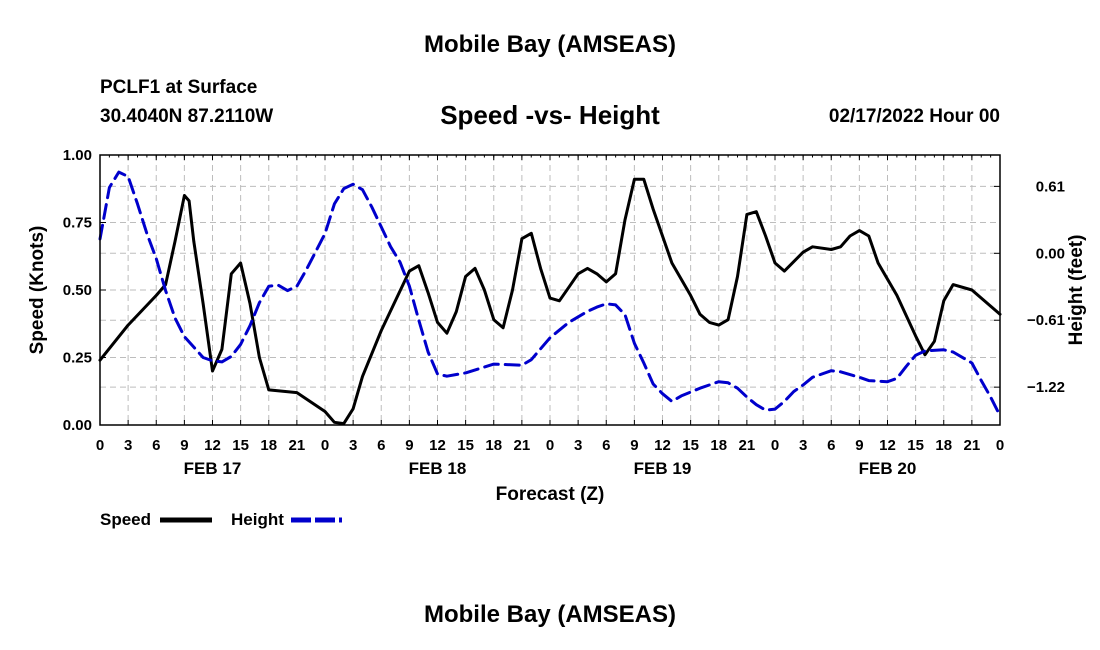 The image size is (1100, 650). I want to click on date-label: FEB 18, so click(438, 468).